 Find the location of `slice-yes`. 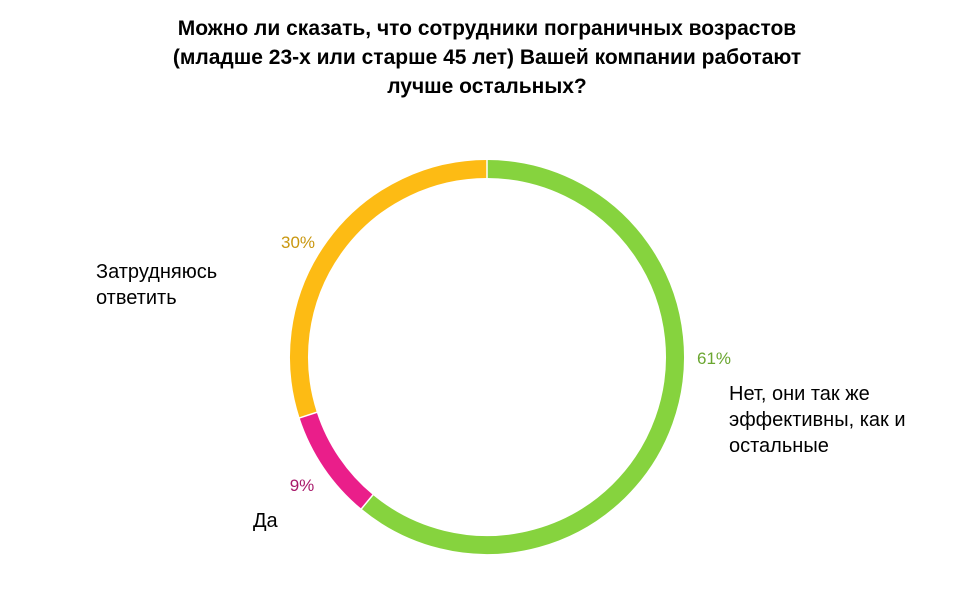

slice-yes is located at coordinates (336, 460).